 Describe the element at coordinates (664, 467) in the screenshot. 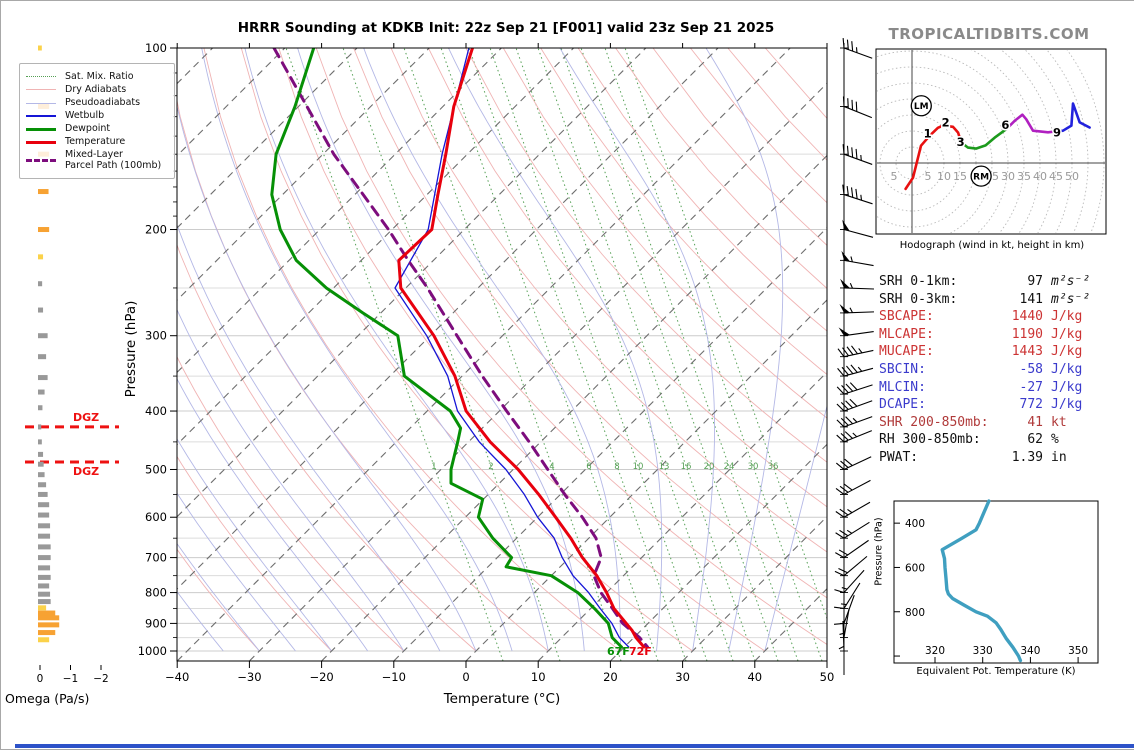

I see `svg-text: 13` at that location.